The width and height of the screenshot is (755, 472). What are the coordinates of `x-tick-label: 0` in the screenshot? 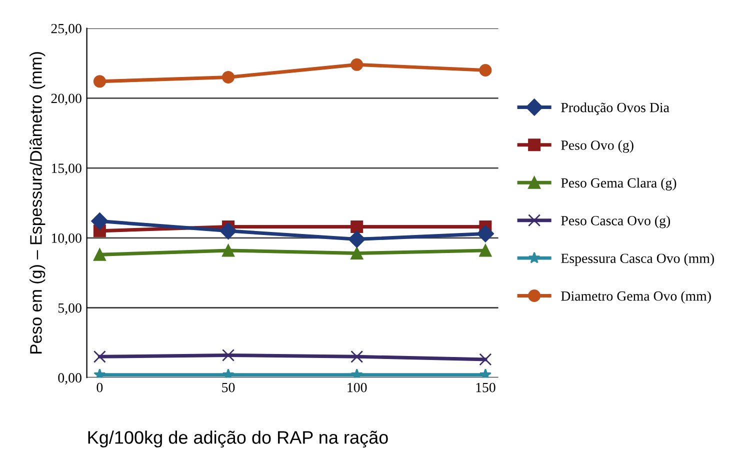 It's located at (99, 387).